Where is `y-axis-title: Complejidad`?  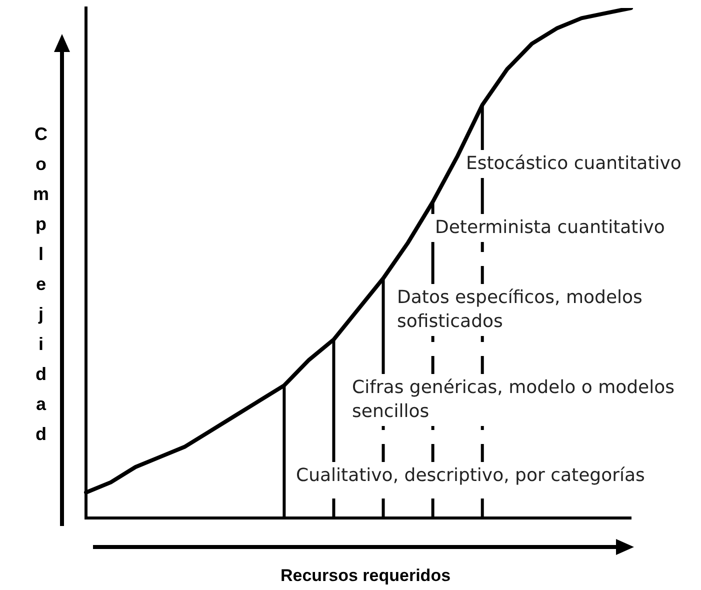 y-axis-title: Complejidad is located at coordinates (40, 289).